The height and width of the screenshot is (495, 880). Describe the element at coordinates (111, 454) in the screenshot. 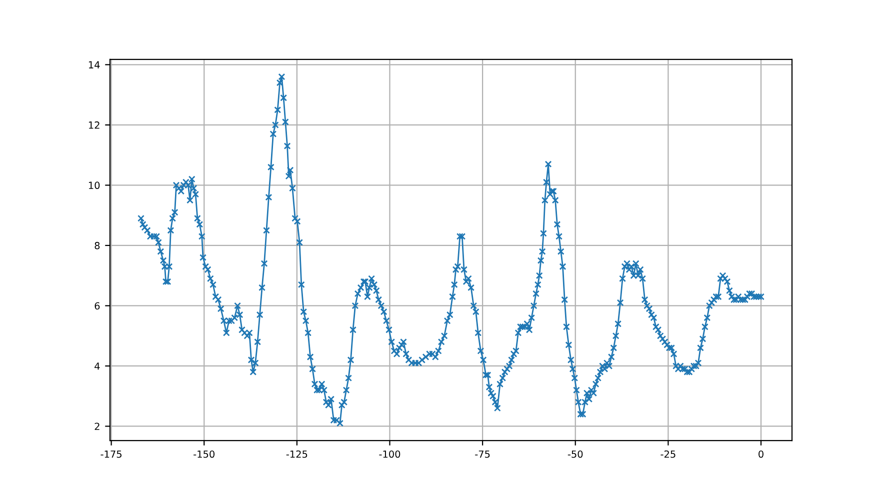

I see `x-tick-label: -175` at that location.